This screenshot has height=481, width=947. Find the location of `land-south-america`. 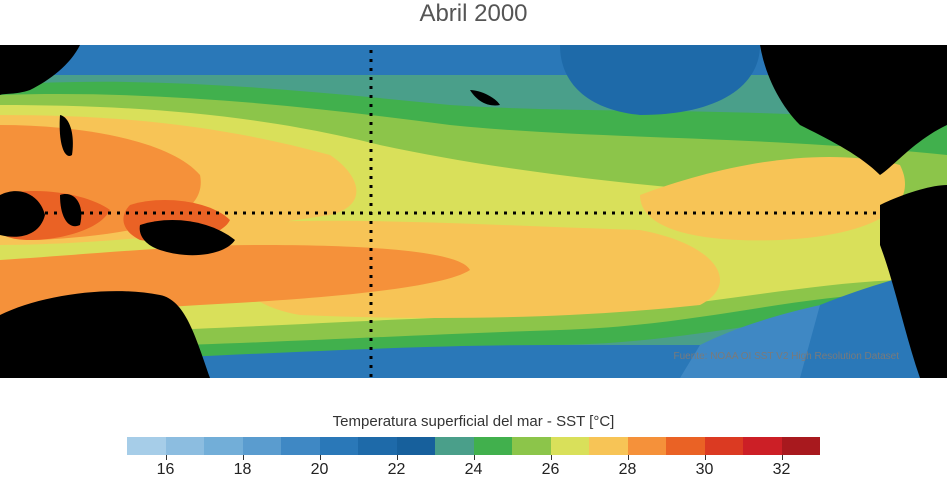

land-south-america is located at coordinates (913, 281).